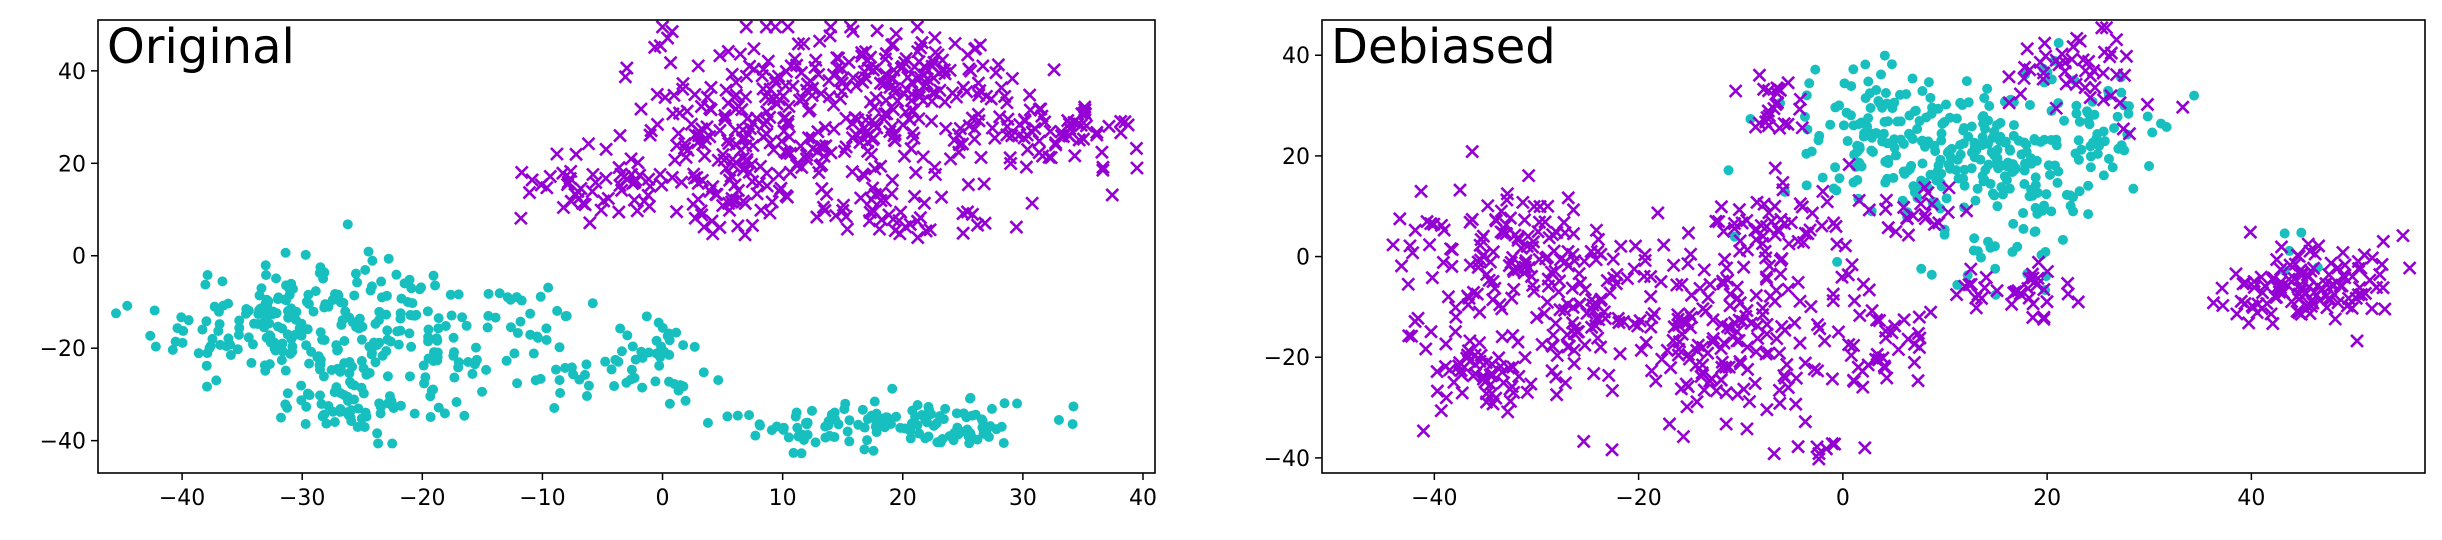 This screenshot has height=540, width=2442. What do you see at coordinates (201, 47) in the screenshot?
I see `panel-title: Original` at bounding box center [201, 47].